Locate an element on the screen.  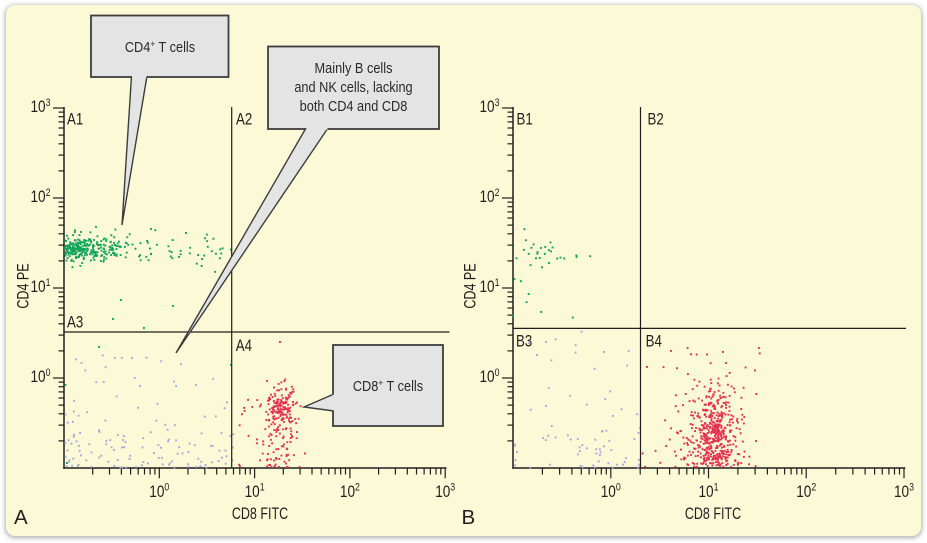
svg-text: both CD4 and CD8 is located at coordinates (354, 106).